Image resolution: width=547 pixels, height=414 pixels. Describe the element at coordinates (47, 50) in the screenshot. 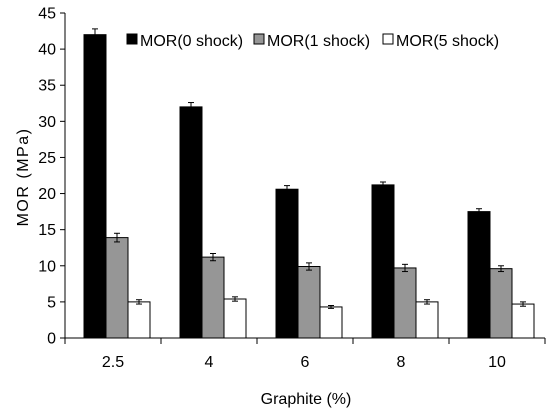

I see `y-tick-label: 40` at that location.